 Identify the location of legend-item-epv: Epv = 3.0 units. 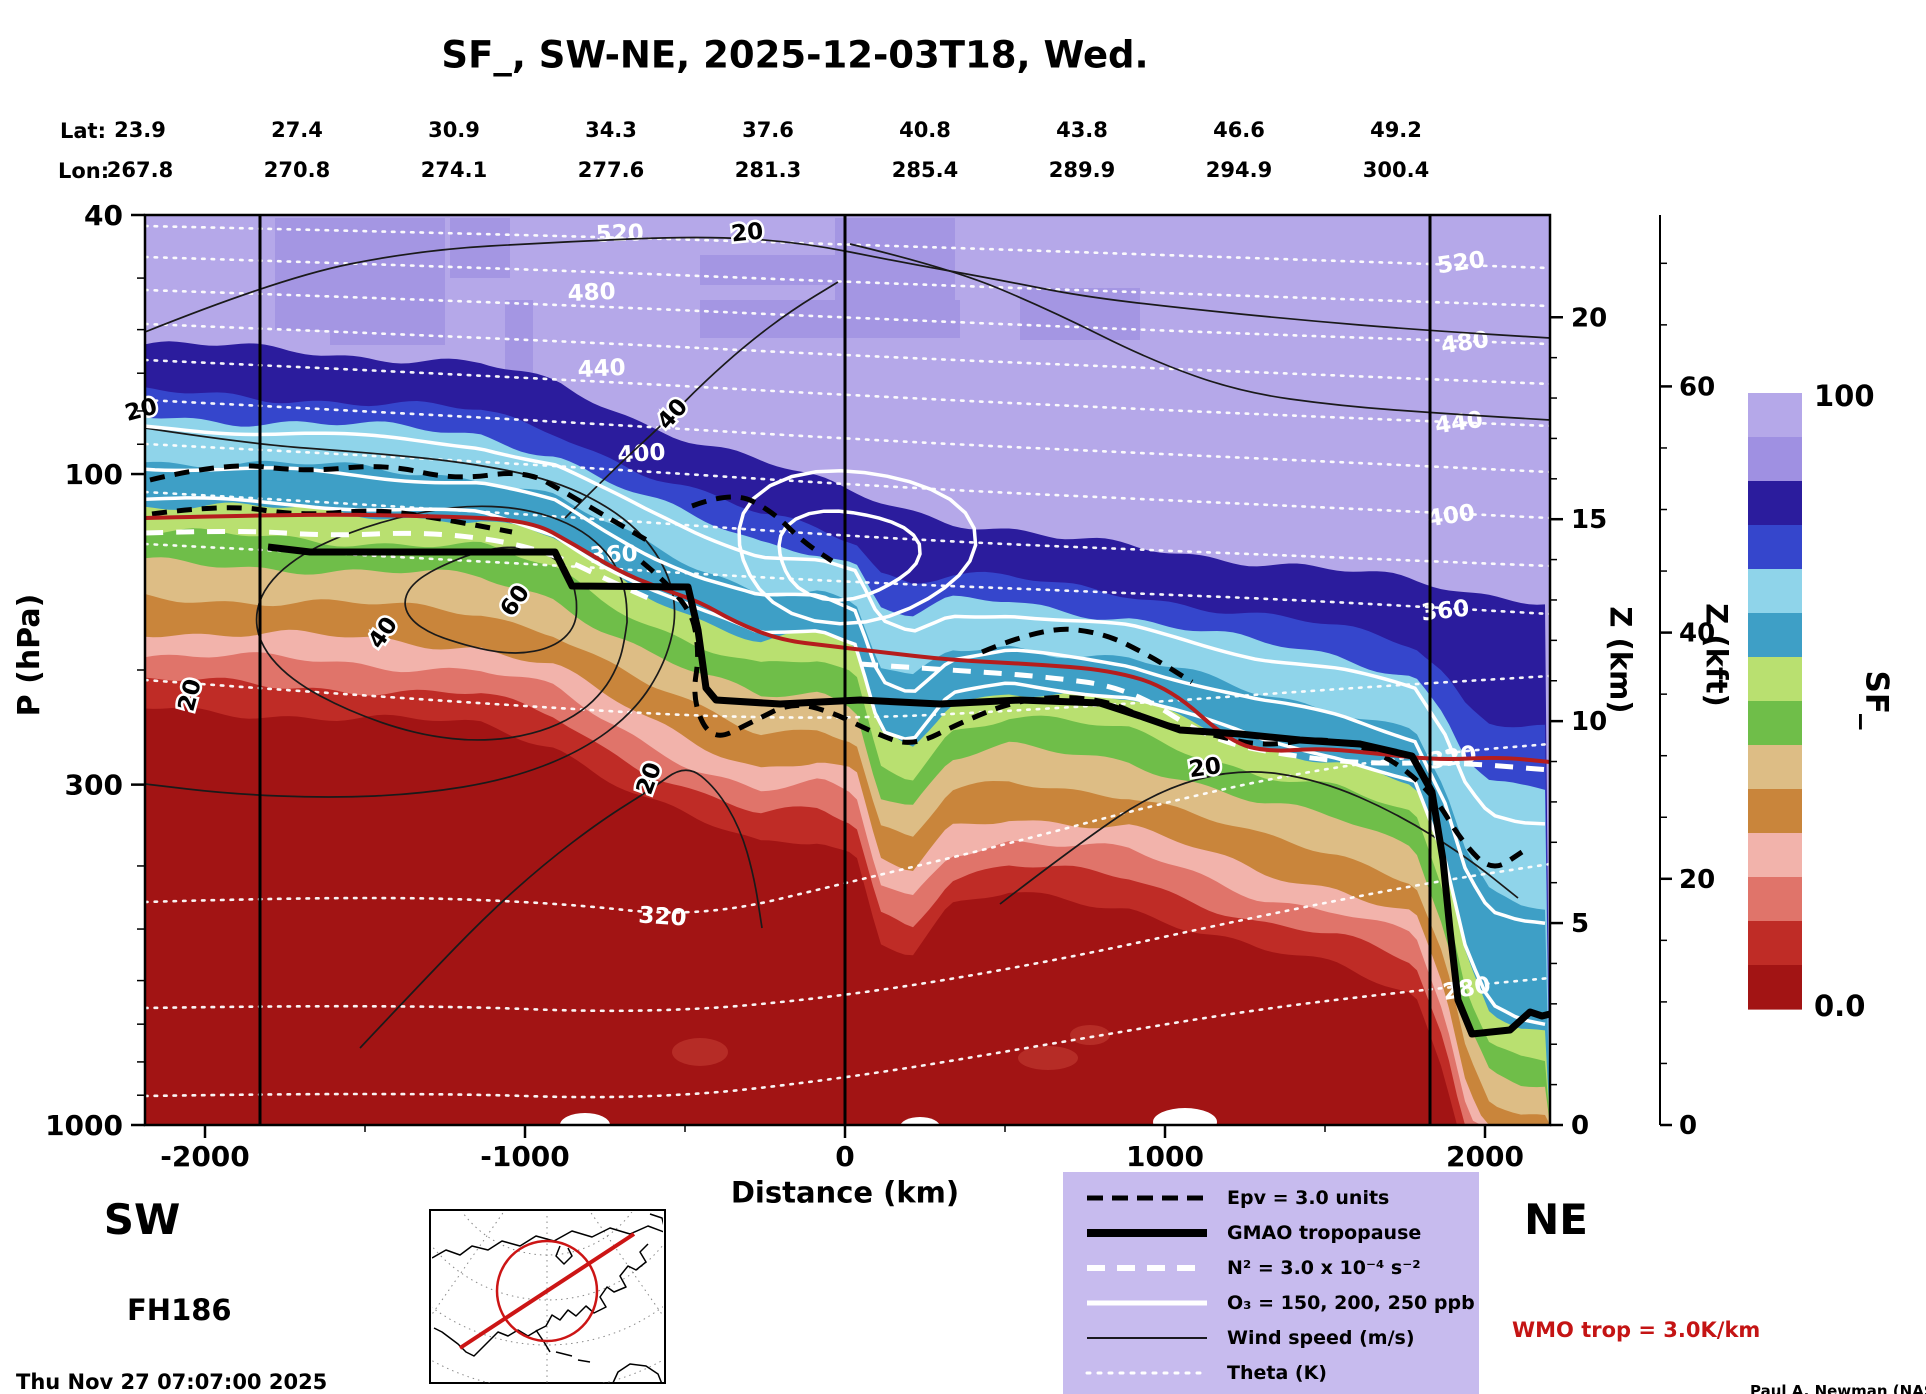
(1271, 1197).